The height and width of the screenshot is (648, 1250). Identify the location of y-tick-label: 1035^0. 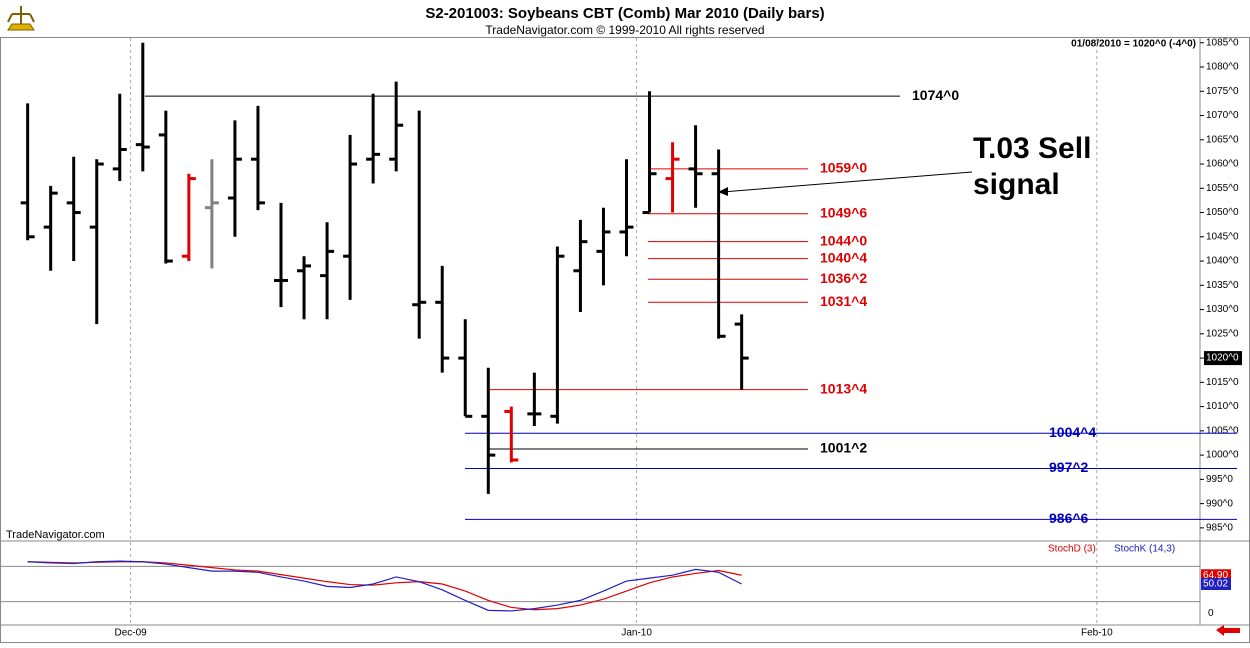
(1222, 285).